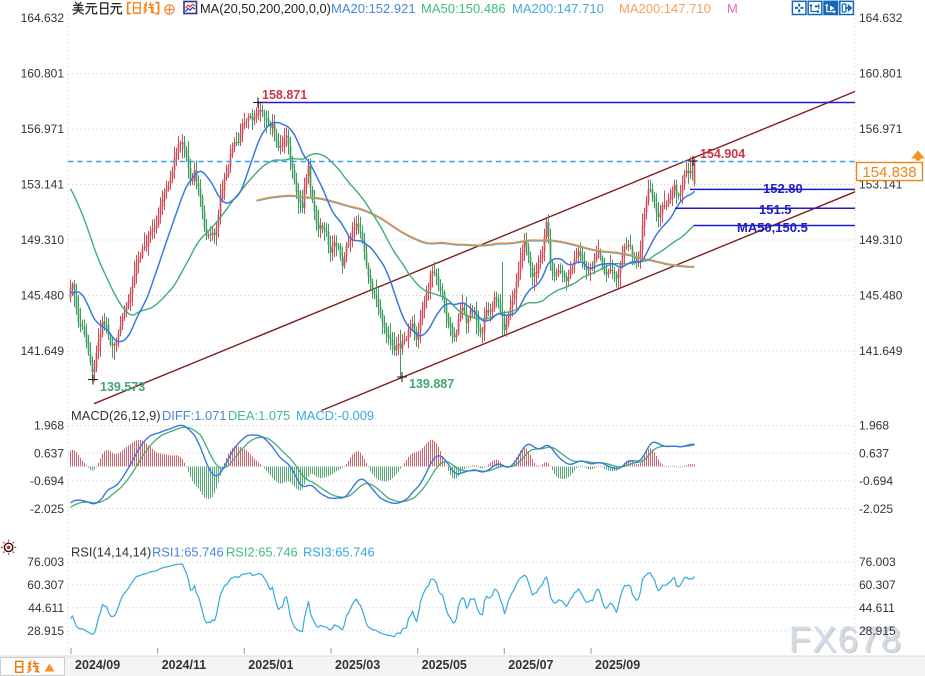 Image resolution: width=925 pixels, height=676 pixels. What do you see at coordinates (617, 665) in the screenshot?
I see `svg-text: 2025/09` at bounding box center [617, 665].